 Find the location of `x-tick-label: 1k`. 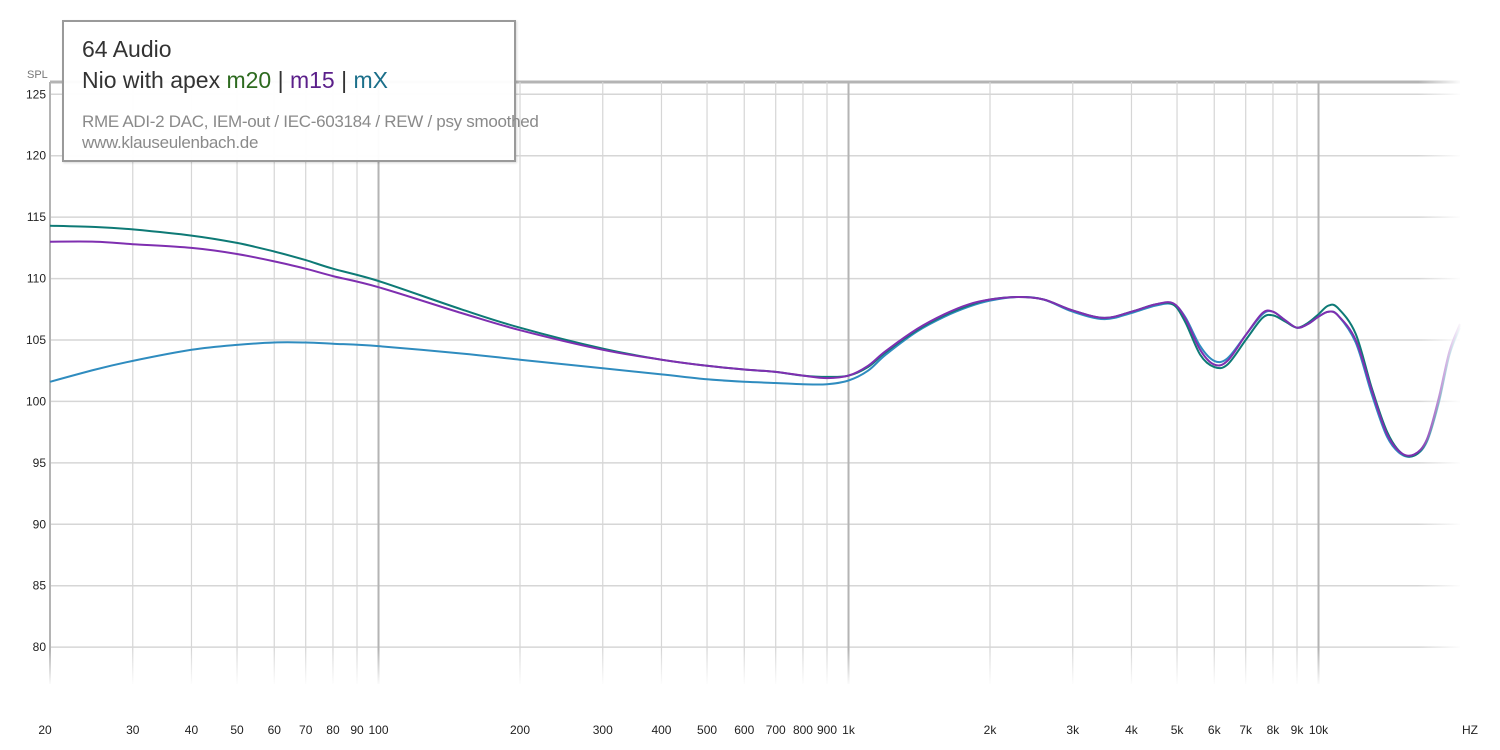

x-tick-label: 1k is located at coordinates (849, 730).